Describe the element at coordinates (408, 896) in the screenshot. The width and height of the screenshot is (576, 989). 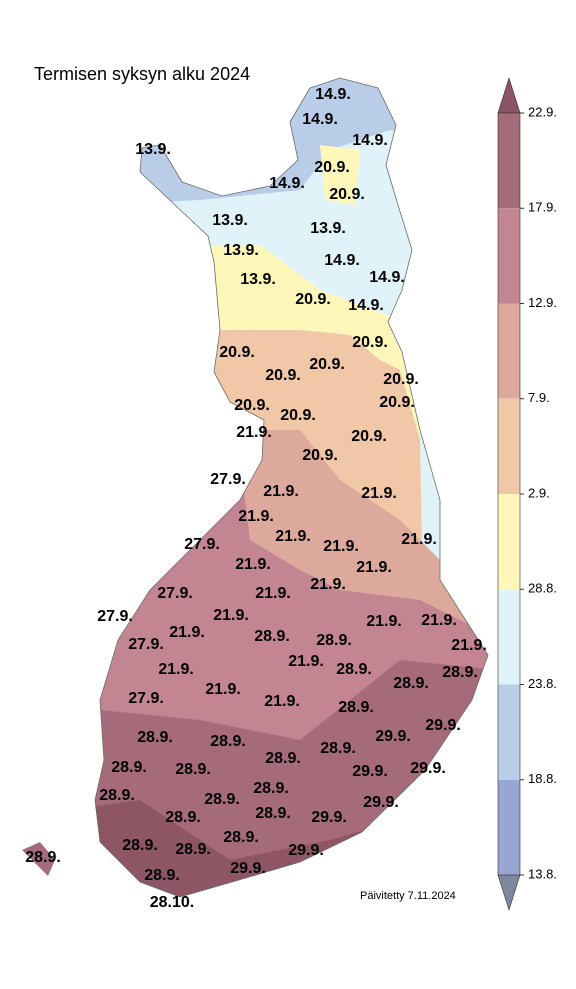
I see `updated-note: Päivitetty 7.11.2024` at that location.